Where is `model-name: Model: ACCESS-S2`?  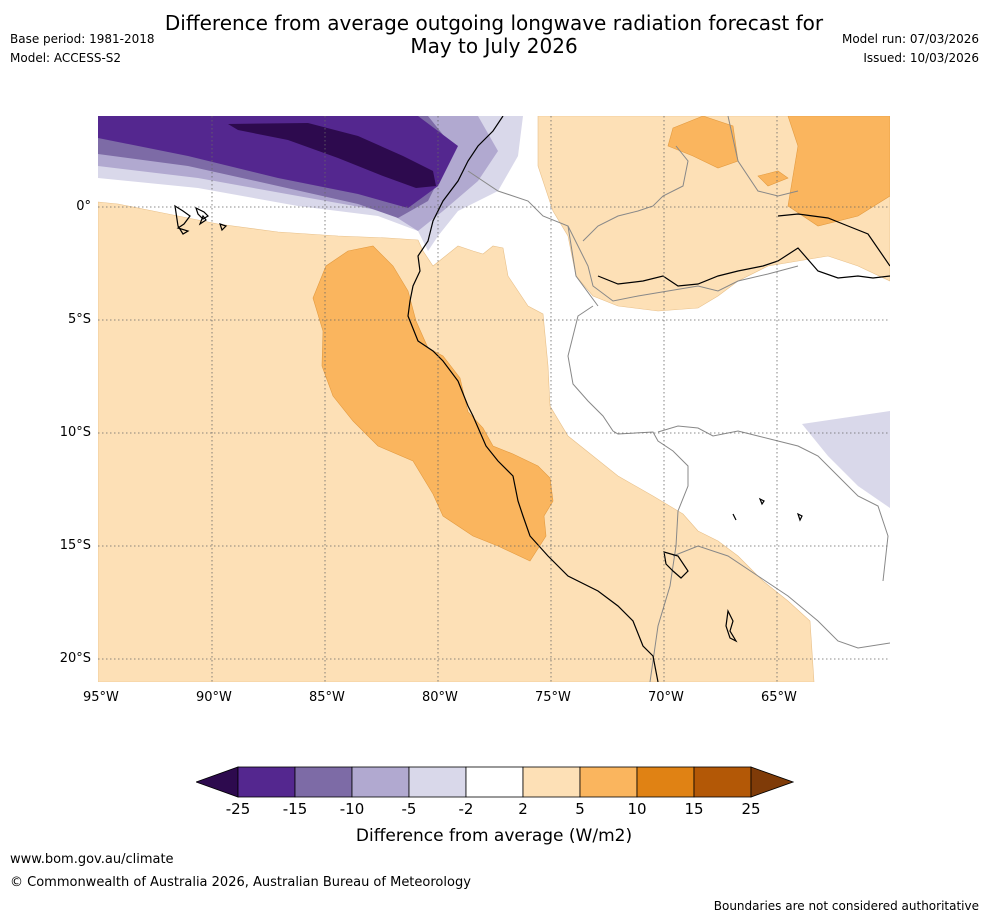 model-name: Model: ACCESS-S2 is located at coordinates (66, 58).